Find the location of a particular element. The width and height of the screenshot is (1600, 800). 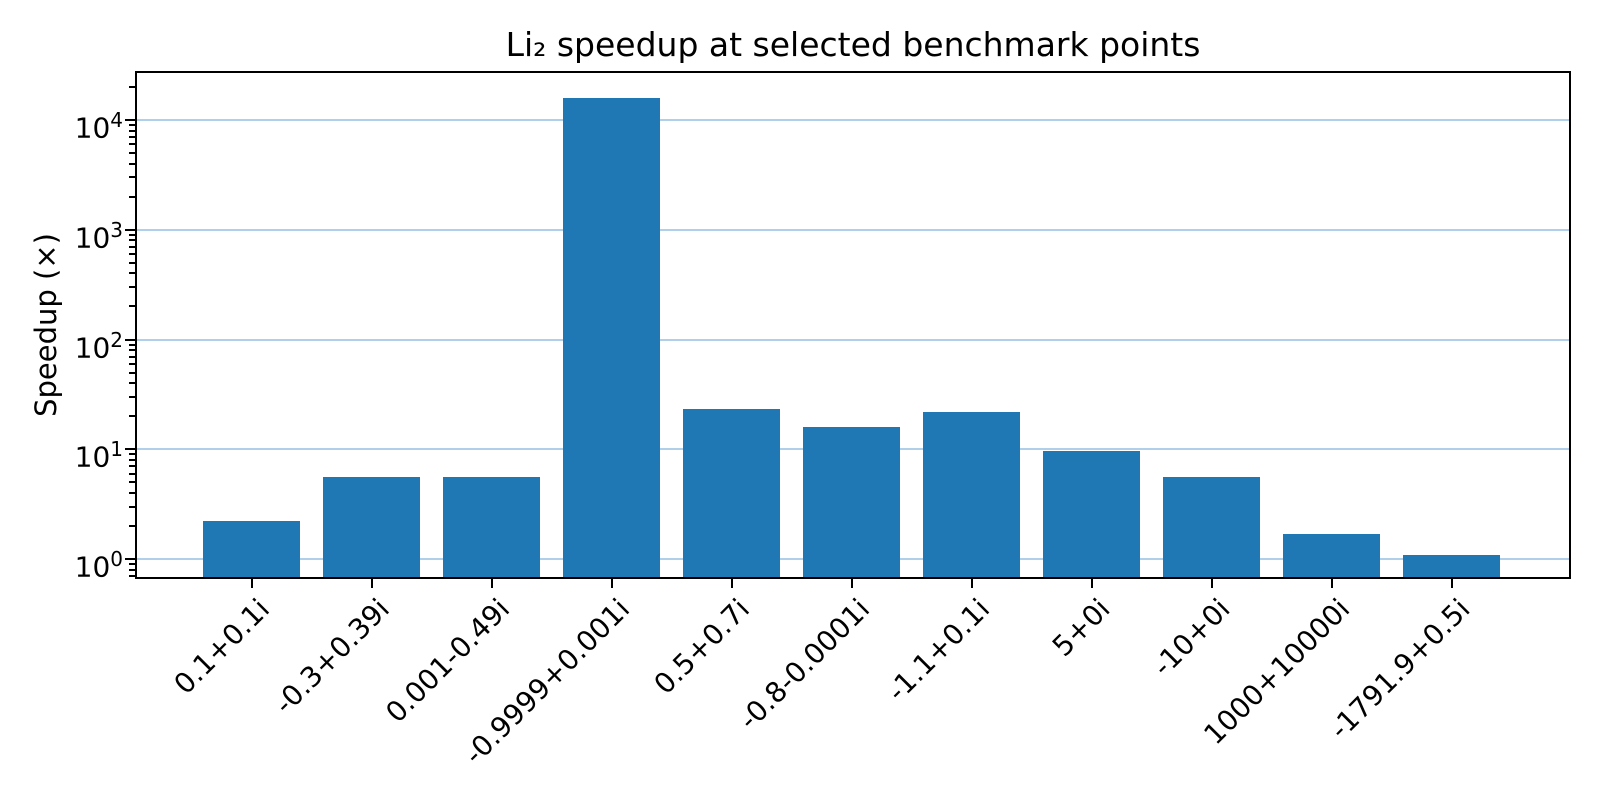

x-tick-label: -10+0i is located at coordinates (1191, 637).